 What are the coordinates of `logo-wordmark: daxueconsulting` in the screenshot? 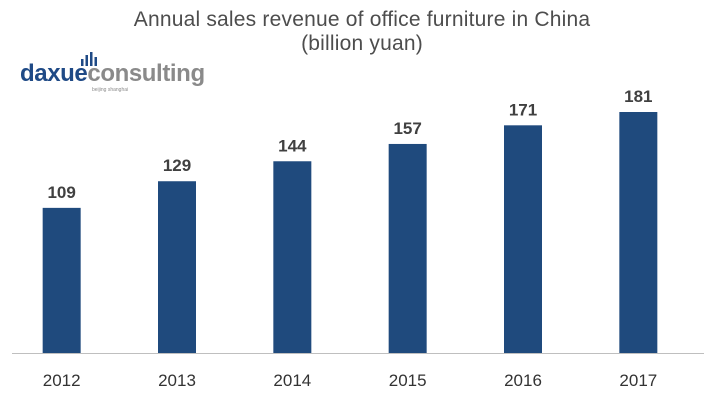 It's located at (112, 74).